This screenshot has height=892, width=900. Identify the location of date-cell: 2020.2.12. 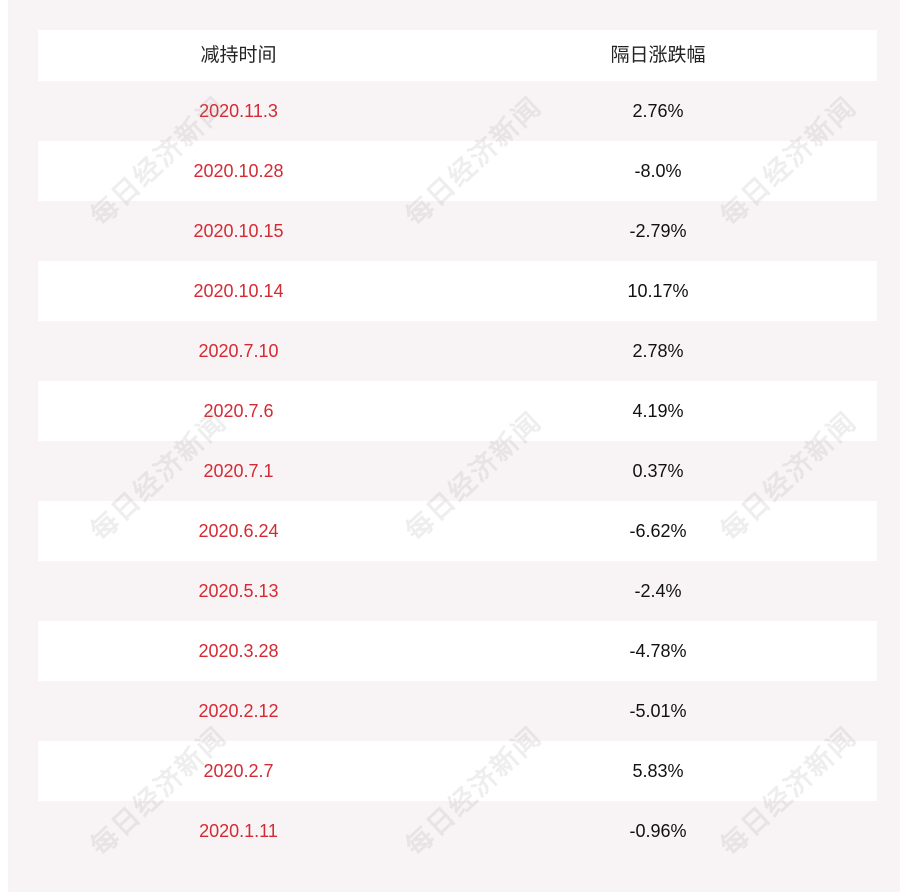
(238, 711).